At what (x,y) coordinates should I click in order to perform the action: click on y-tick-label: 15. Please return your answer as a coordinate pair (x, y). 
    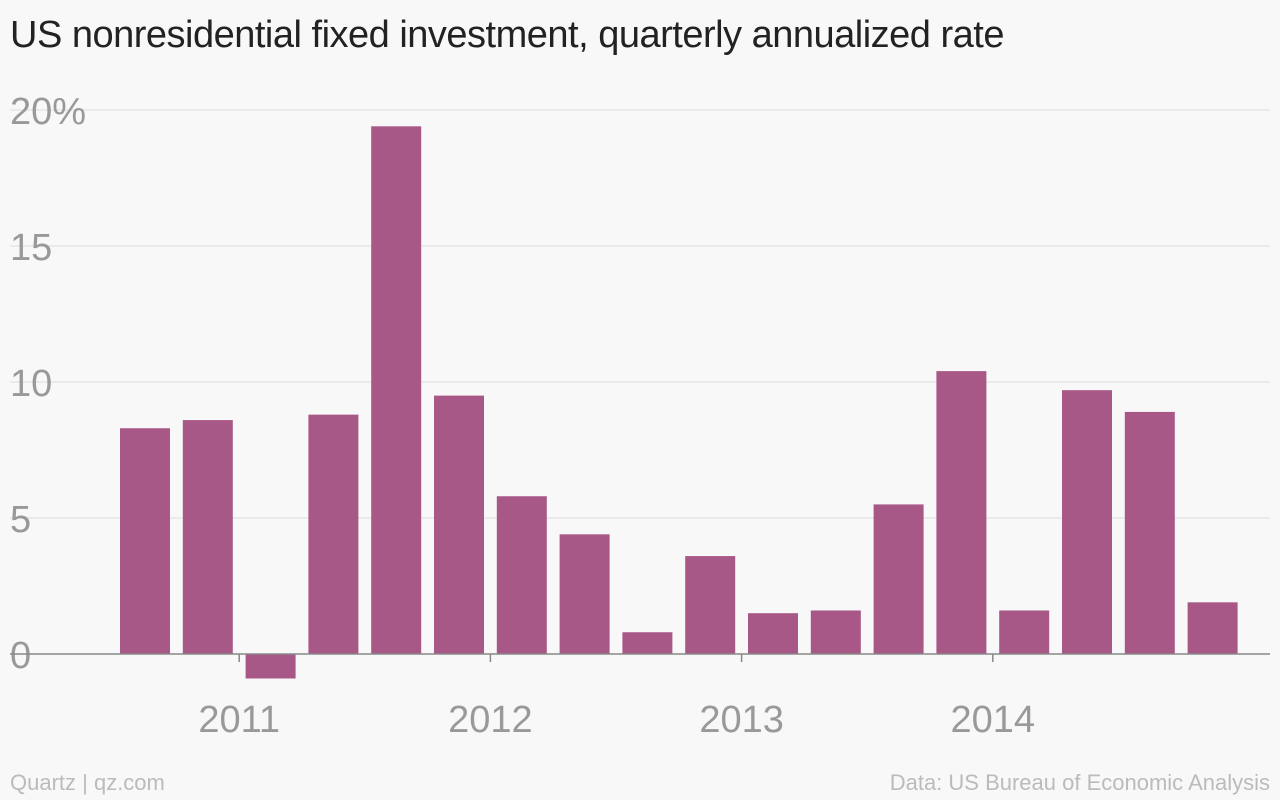
    Looking at the image, I should click on (31, 248).